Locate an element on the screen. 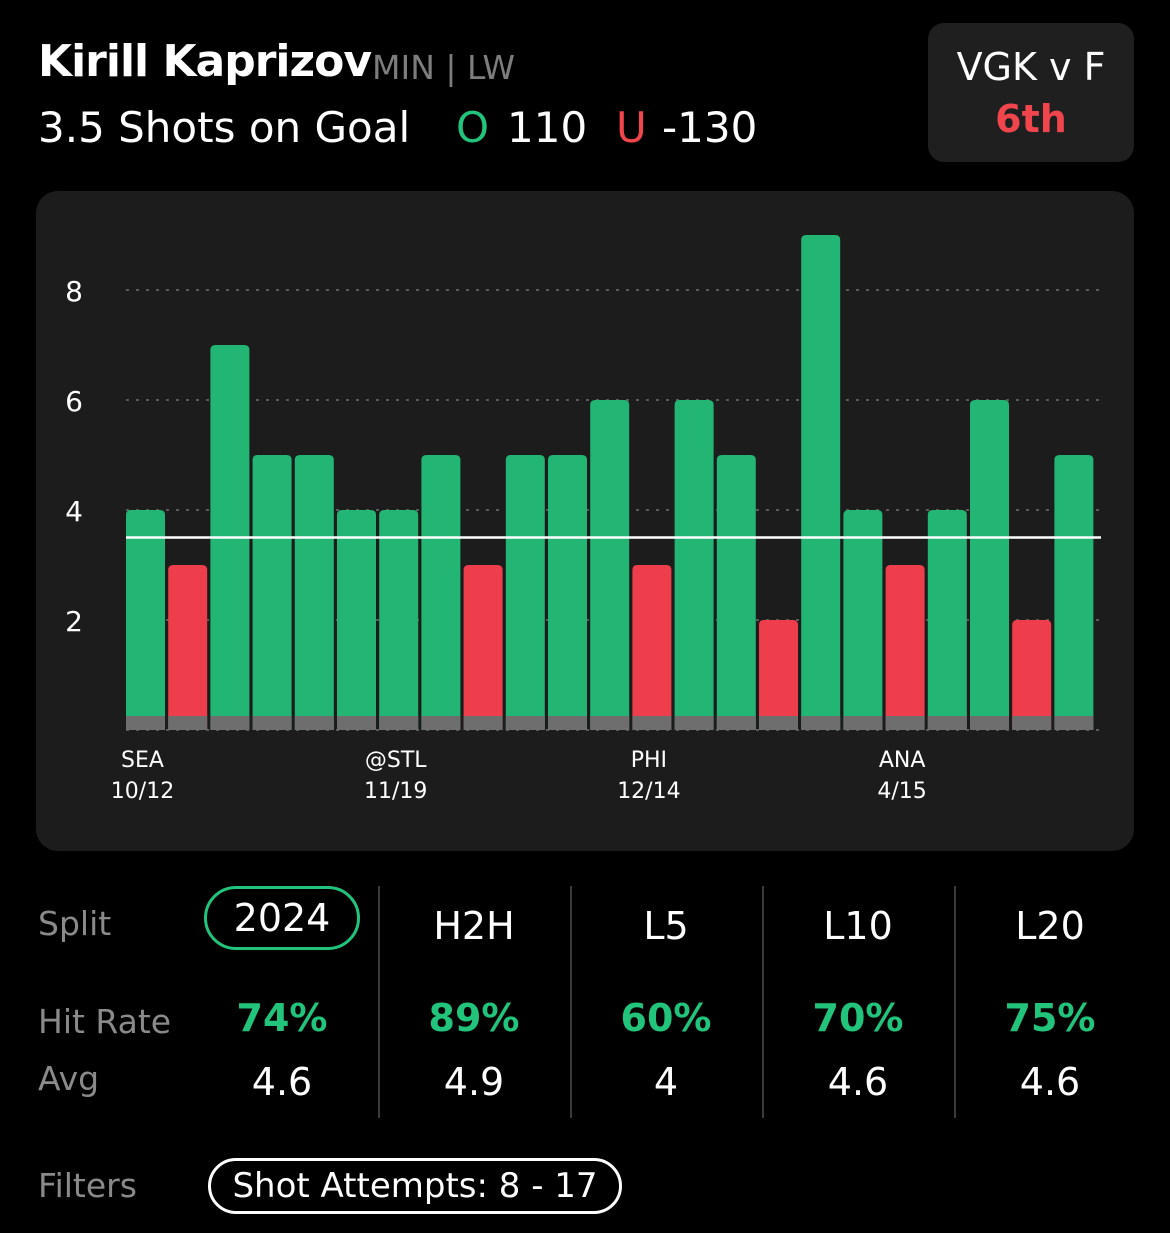 The image size is (1170, 1233). split-column-l20: L20 75% 4.6 is located at coordinates (1050, 1002).